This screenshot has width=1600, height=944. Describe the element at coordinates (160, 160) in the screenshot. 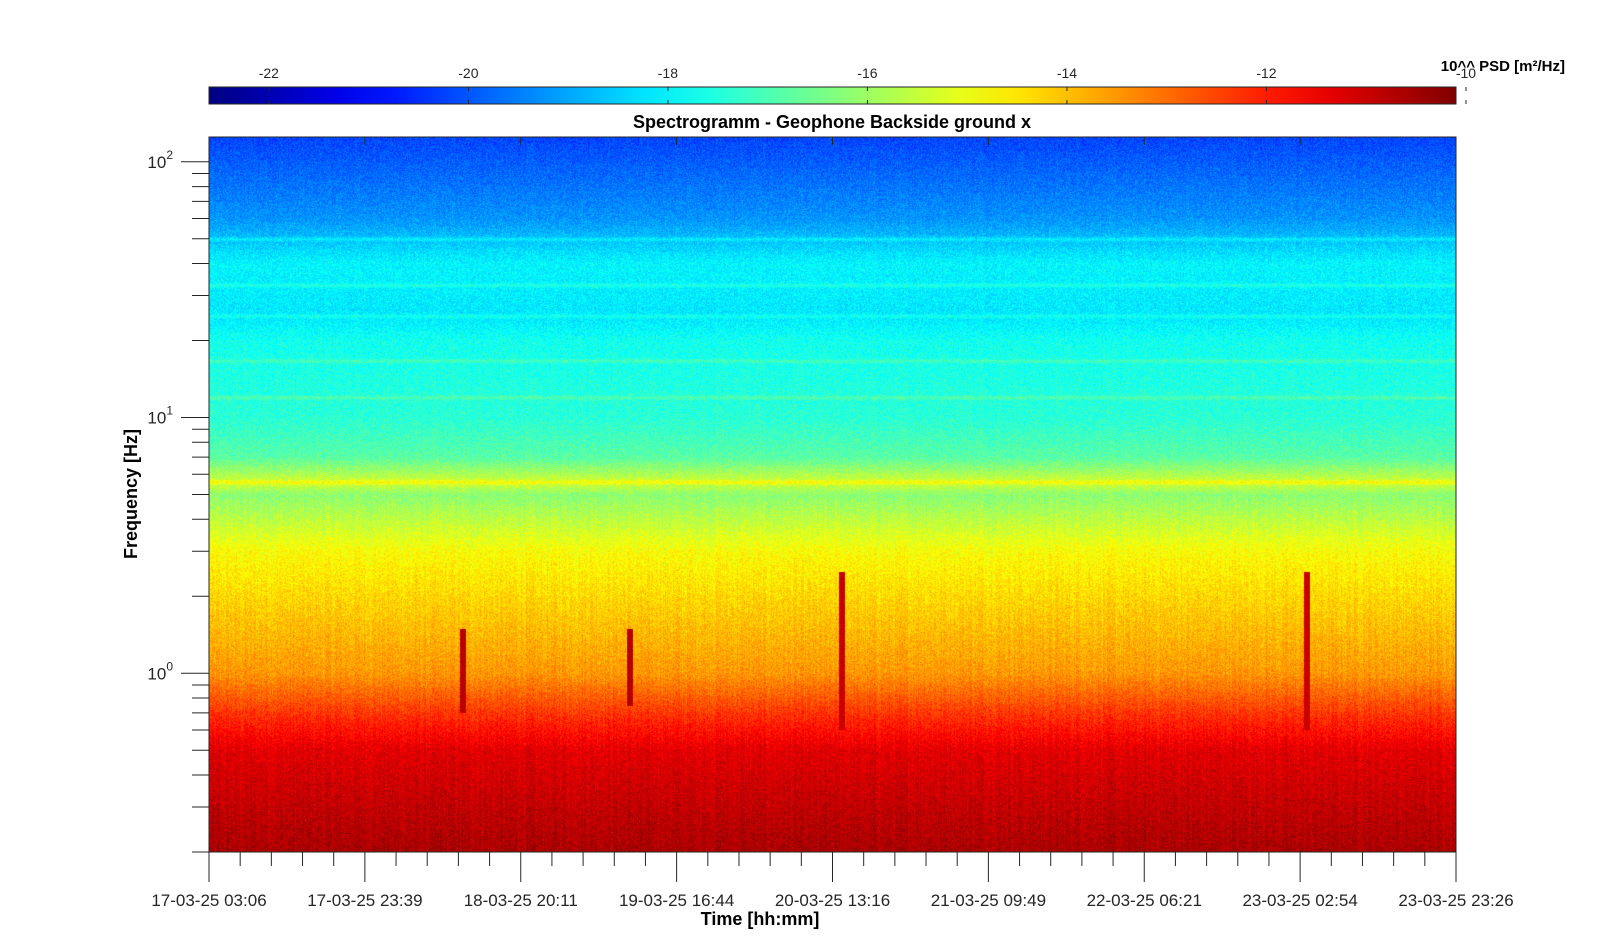

I see `y-tick-label: 10²` at that location.